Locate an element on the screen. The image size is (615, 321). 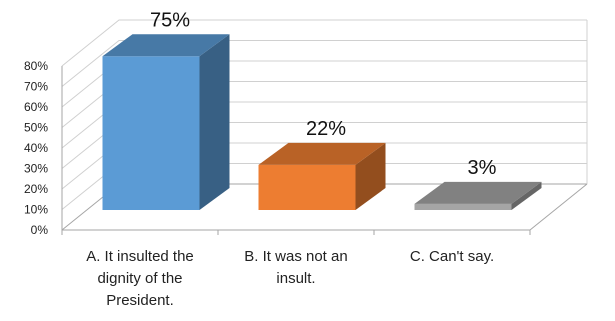
x-category-label: B. It was not an insult. is located at coordinates (295, 267).